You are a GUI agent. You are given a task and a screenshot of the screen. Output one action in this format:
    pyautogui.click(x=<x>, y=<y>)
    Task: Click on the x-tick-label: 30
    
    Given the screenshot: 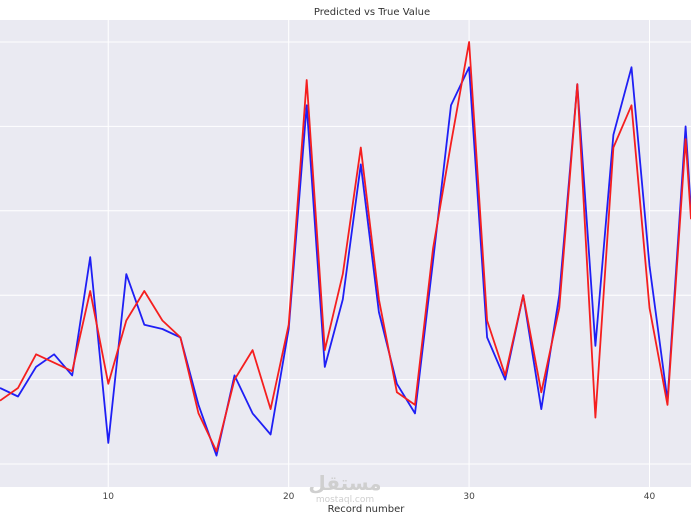 What is the action you would take?
    pyautogui.click(x=469, y=497)
    